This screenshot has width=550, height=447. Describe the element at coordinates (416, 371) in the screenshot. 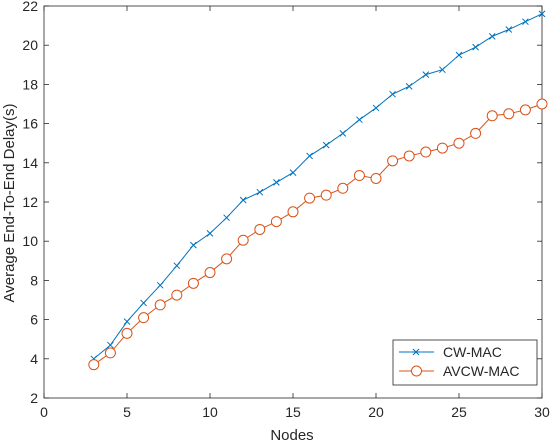

I see `legend-marker-avcw-mac` at that location.